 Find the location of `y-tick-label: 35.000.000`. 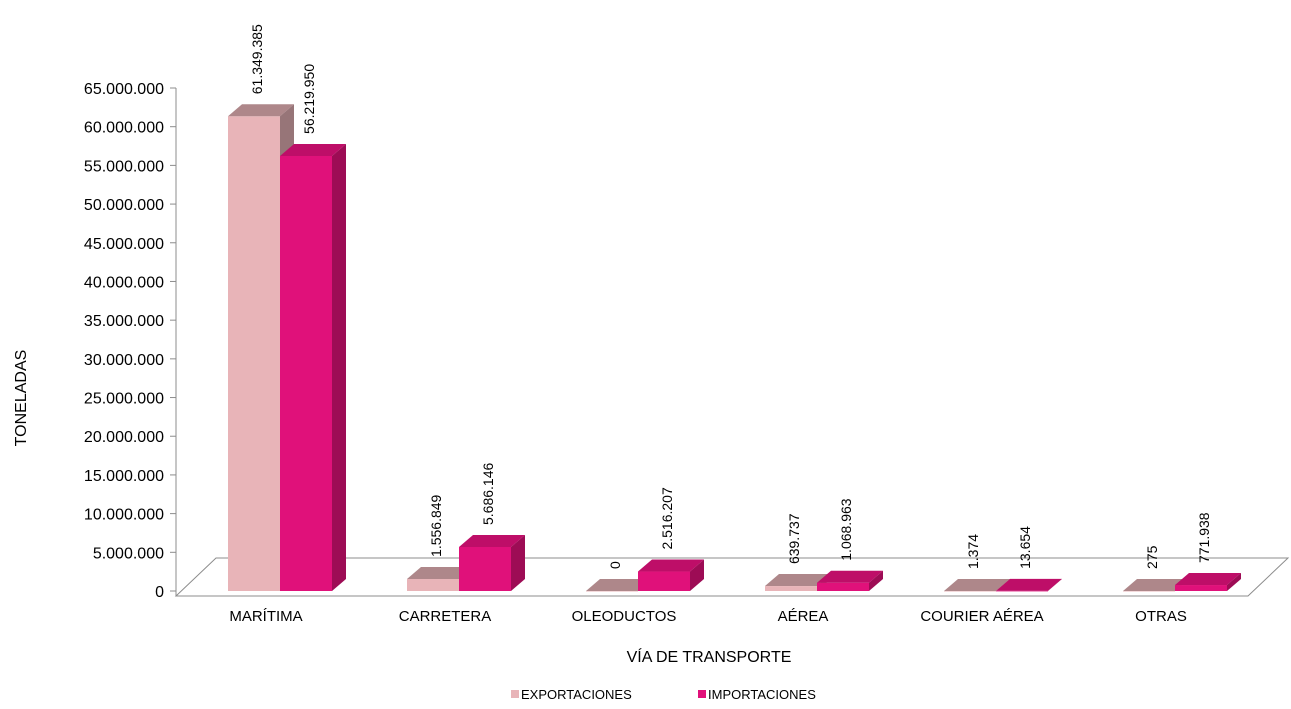

y-tick-label: 35.000.000 is located at coordinates (124, 321).